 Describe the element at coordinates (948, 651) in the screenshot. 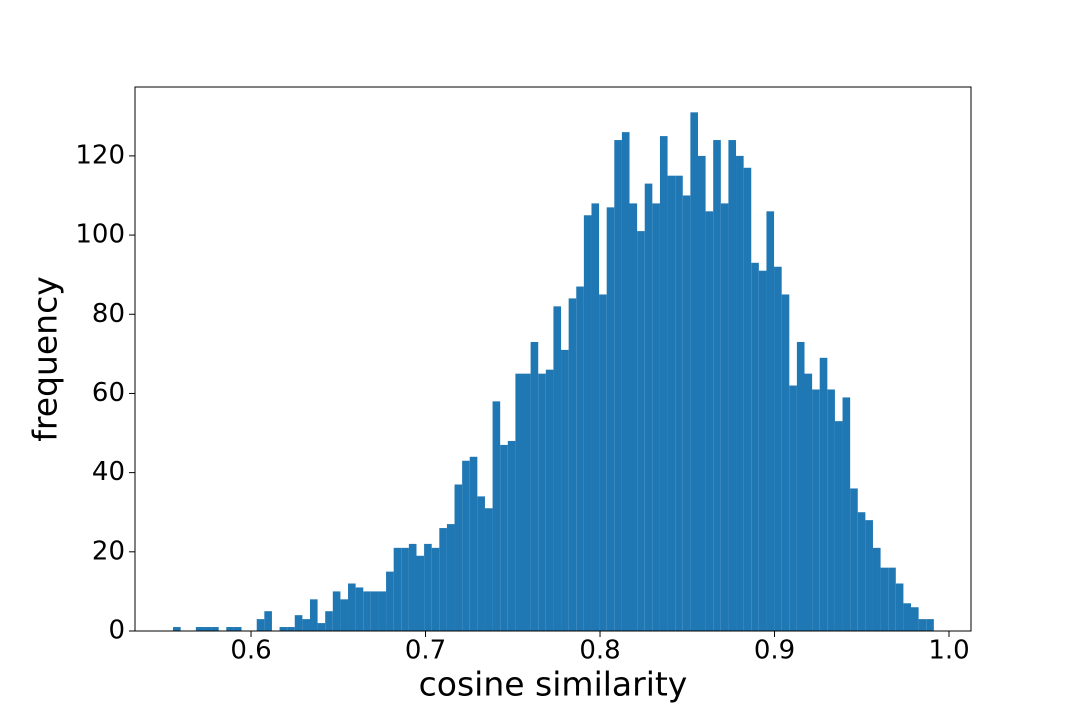

I see `x-tick-label: 1.0` at that location.